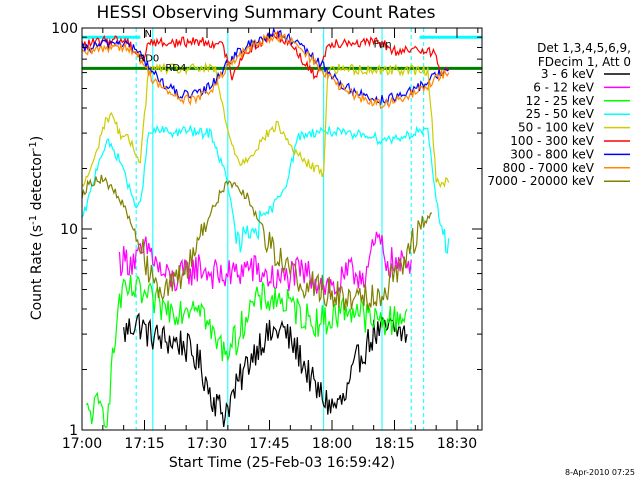 The width and height of the screenshot is (640, 480). I want to click on footer-date: 8-Apr-2010 07:25, so click(600, 472).